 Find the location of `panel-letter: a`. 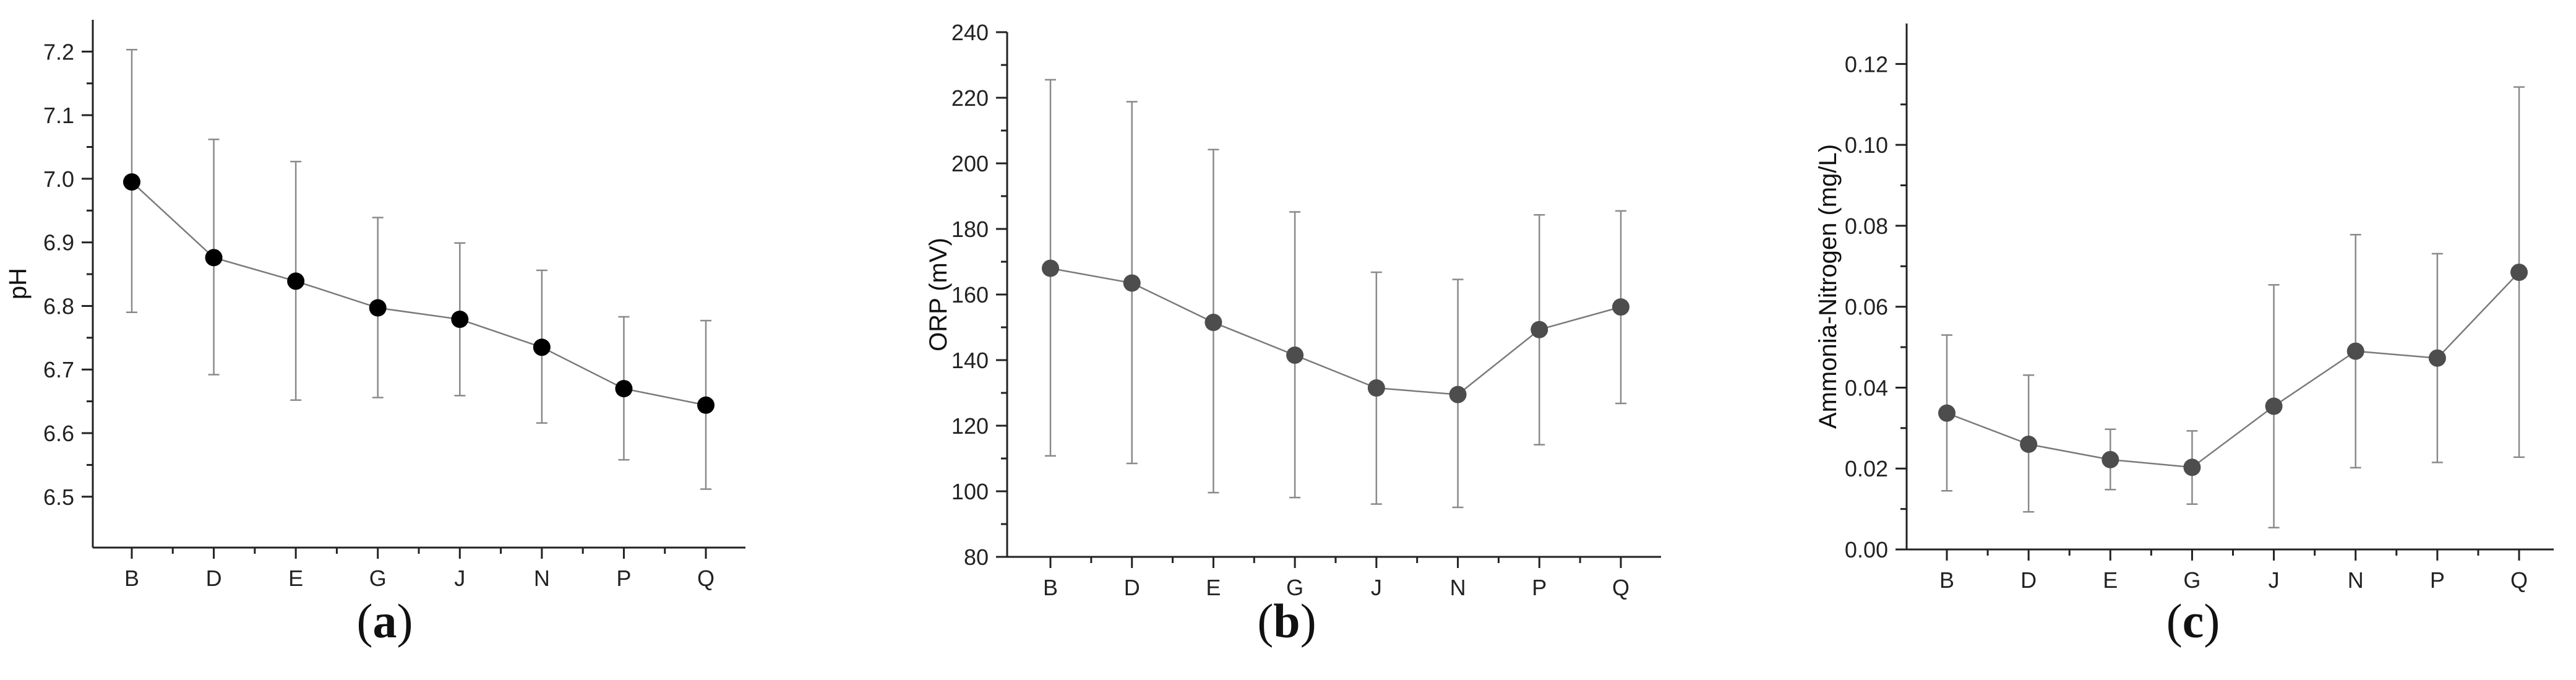

panel-letter: a is located at coordinates (385, 621).